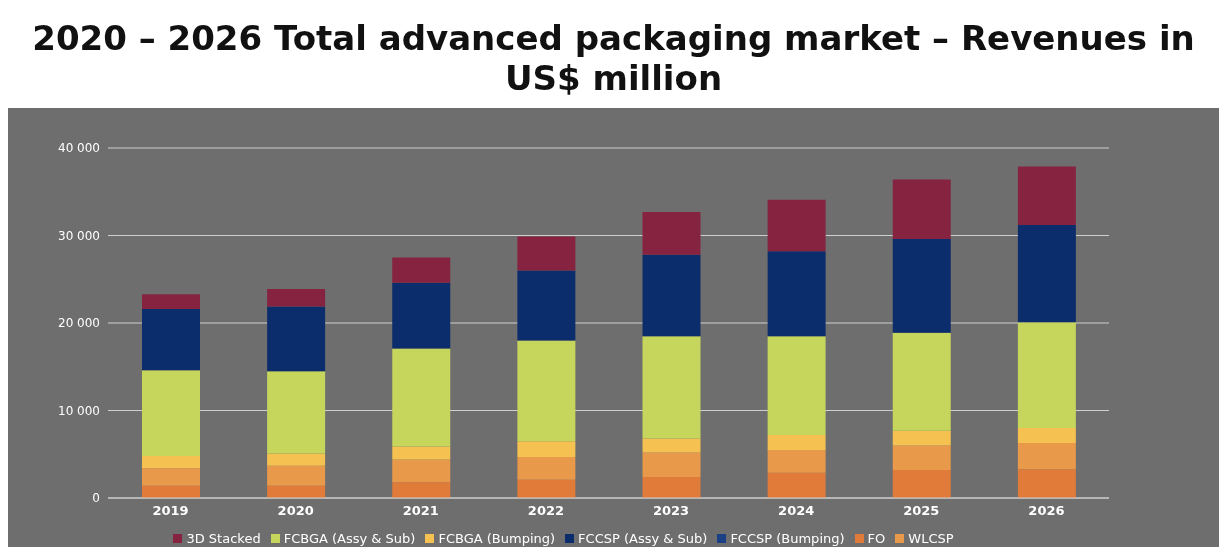  I want to click on x-tick-label: 2026, so click(1046, 511).